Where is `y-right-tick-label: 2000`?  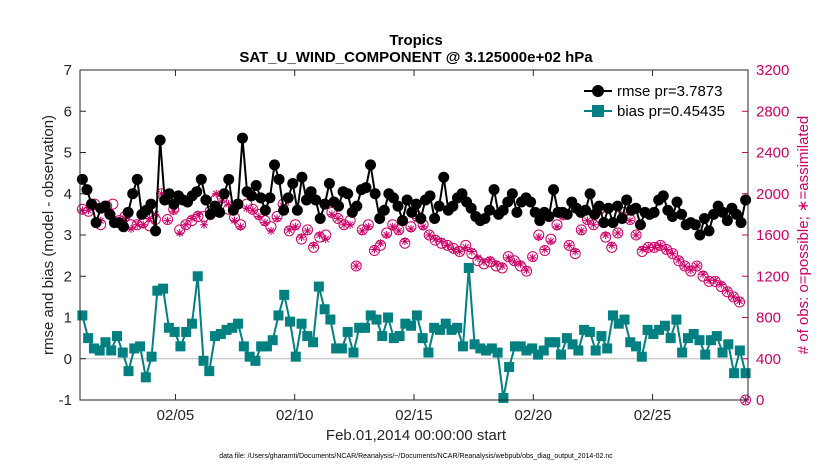
y-right-tick-label: 2000 is located at coordinates (772, 194).